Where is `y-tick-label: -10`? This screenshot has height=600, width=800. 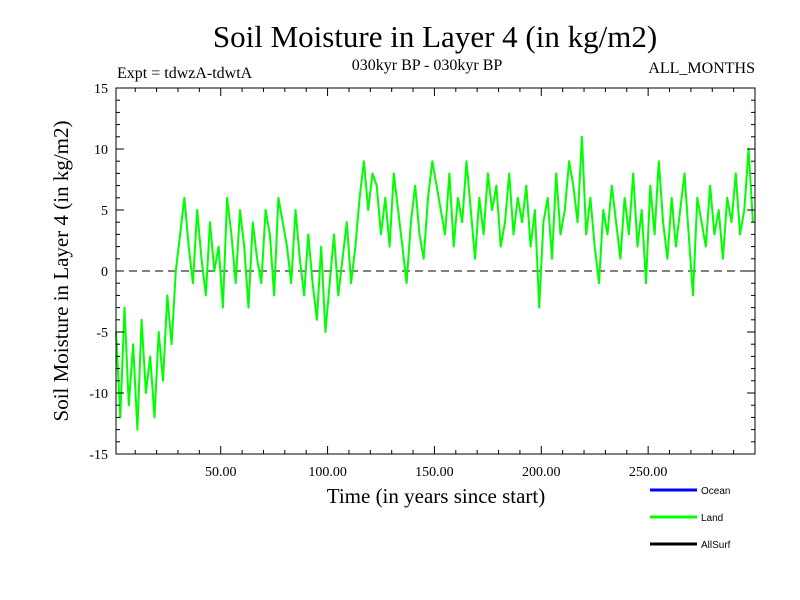
y-tick-label: -10 is located at coordinates (98, 394).